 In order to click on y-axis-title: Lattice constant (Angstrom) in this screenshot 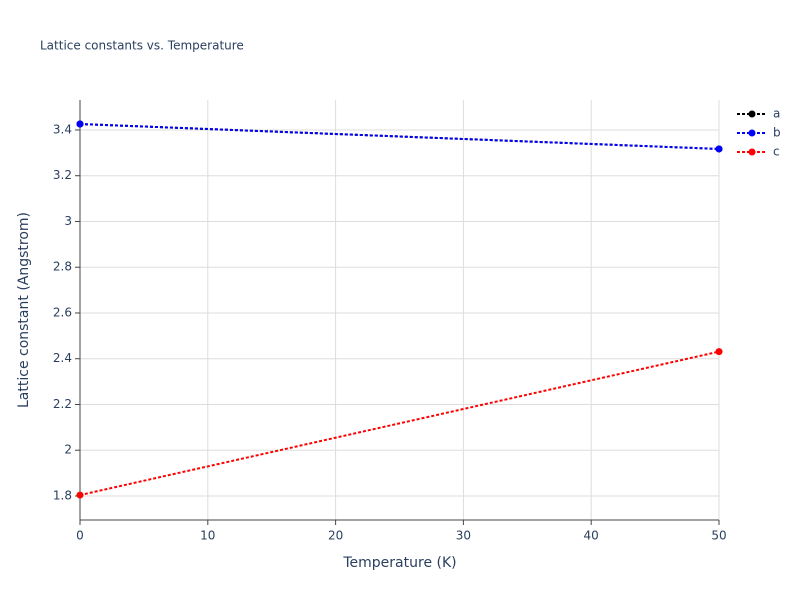, I will do `click(24, 310)`.